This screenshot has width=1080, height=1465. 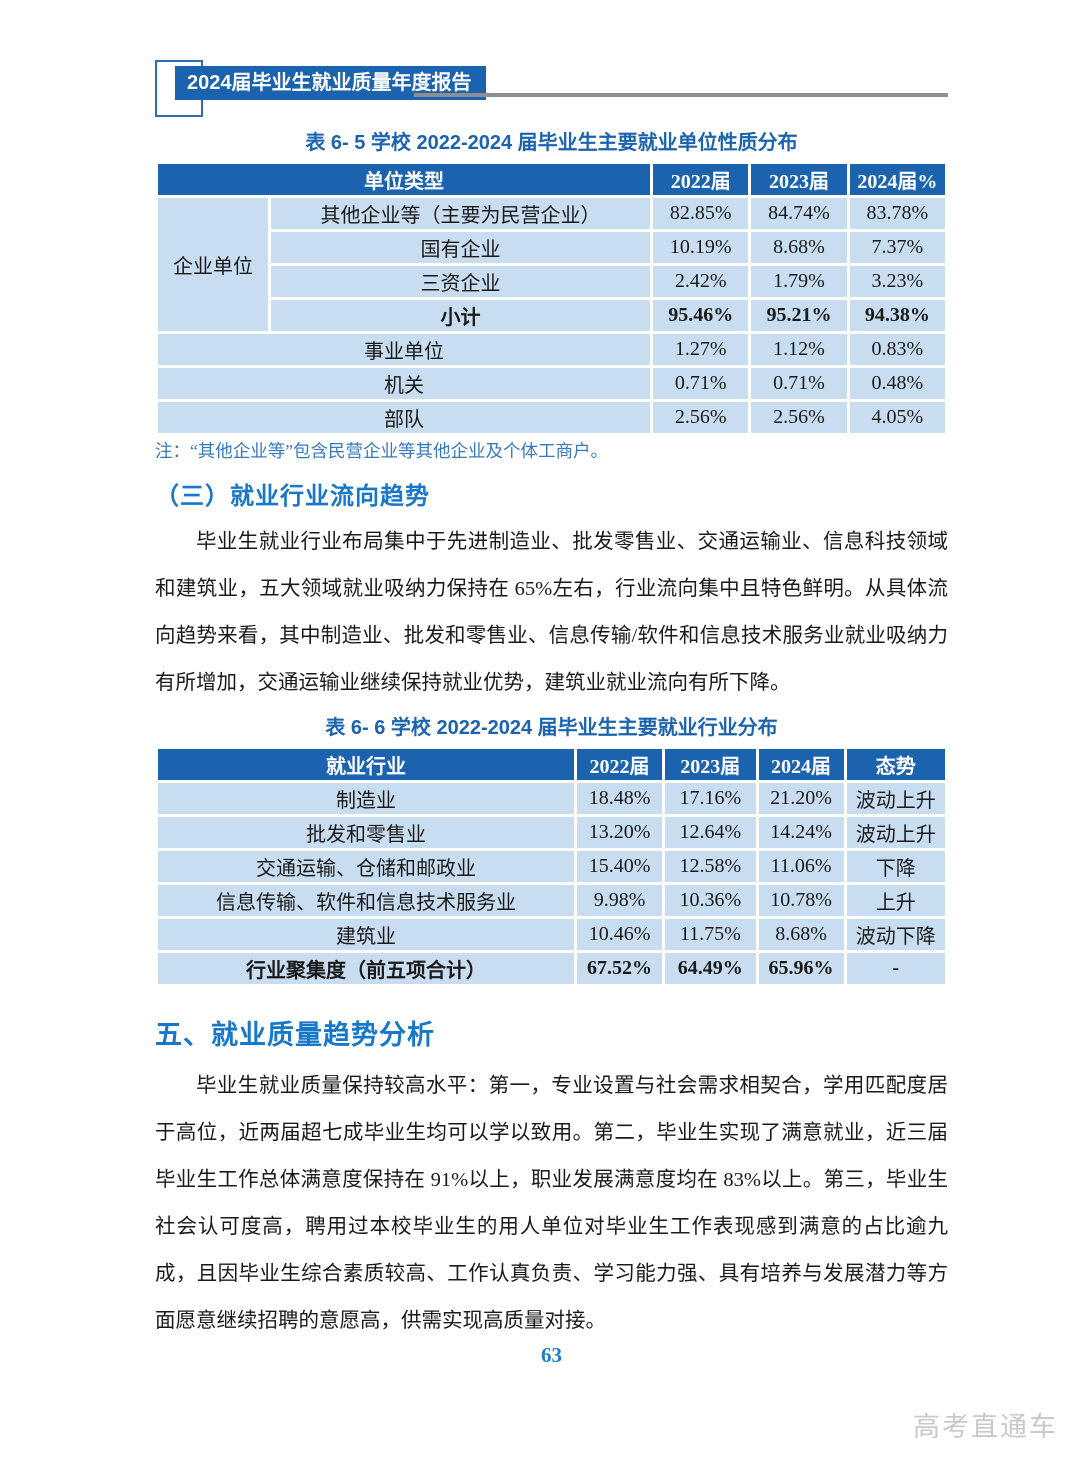 I want to click on table-row: 交通运输、仓储和邮政业 15.40% 12.58% 11.06% 下降, so click(x=551, y=866).